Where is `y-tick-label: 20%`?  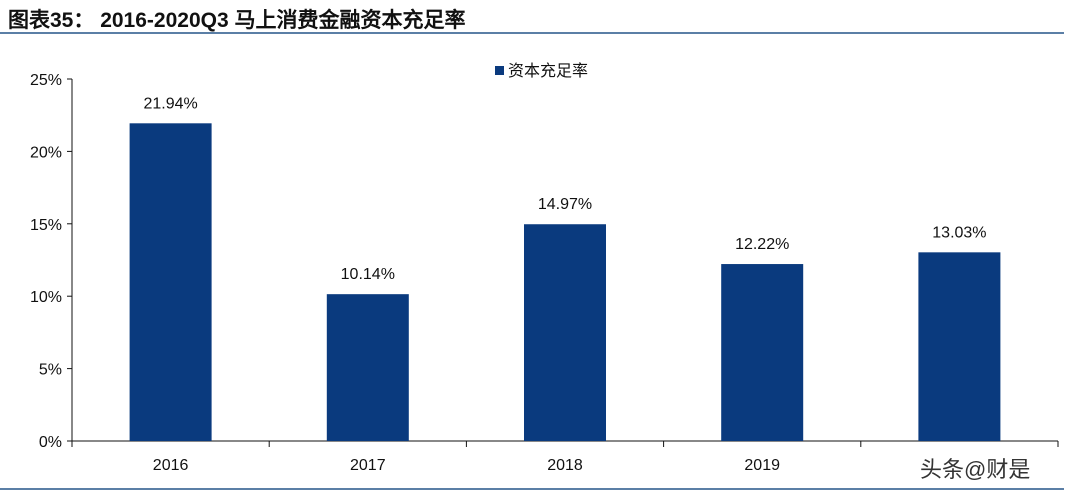 y-tick-label: 20% is located at coordinates (46, 152).